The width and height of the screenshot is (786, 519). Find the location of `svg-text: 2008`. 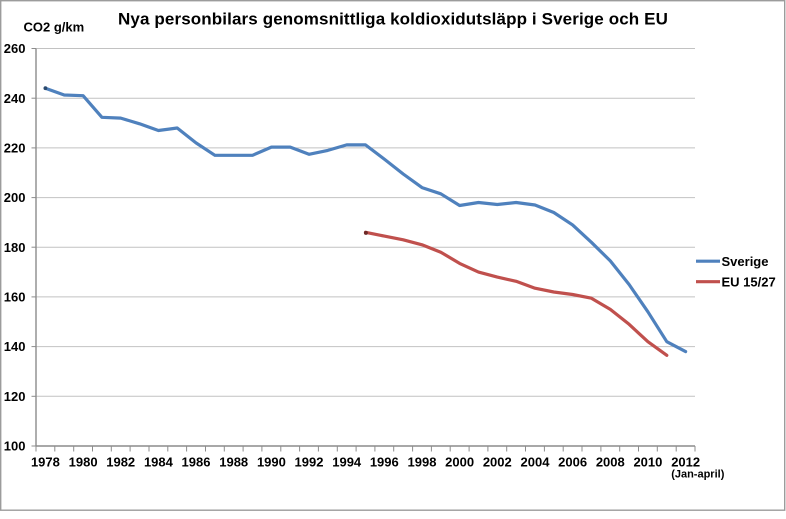

svg-text: 2008 is located at coordinates (610, 462).